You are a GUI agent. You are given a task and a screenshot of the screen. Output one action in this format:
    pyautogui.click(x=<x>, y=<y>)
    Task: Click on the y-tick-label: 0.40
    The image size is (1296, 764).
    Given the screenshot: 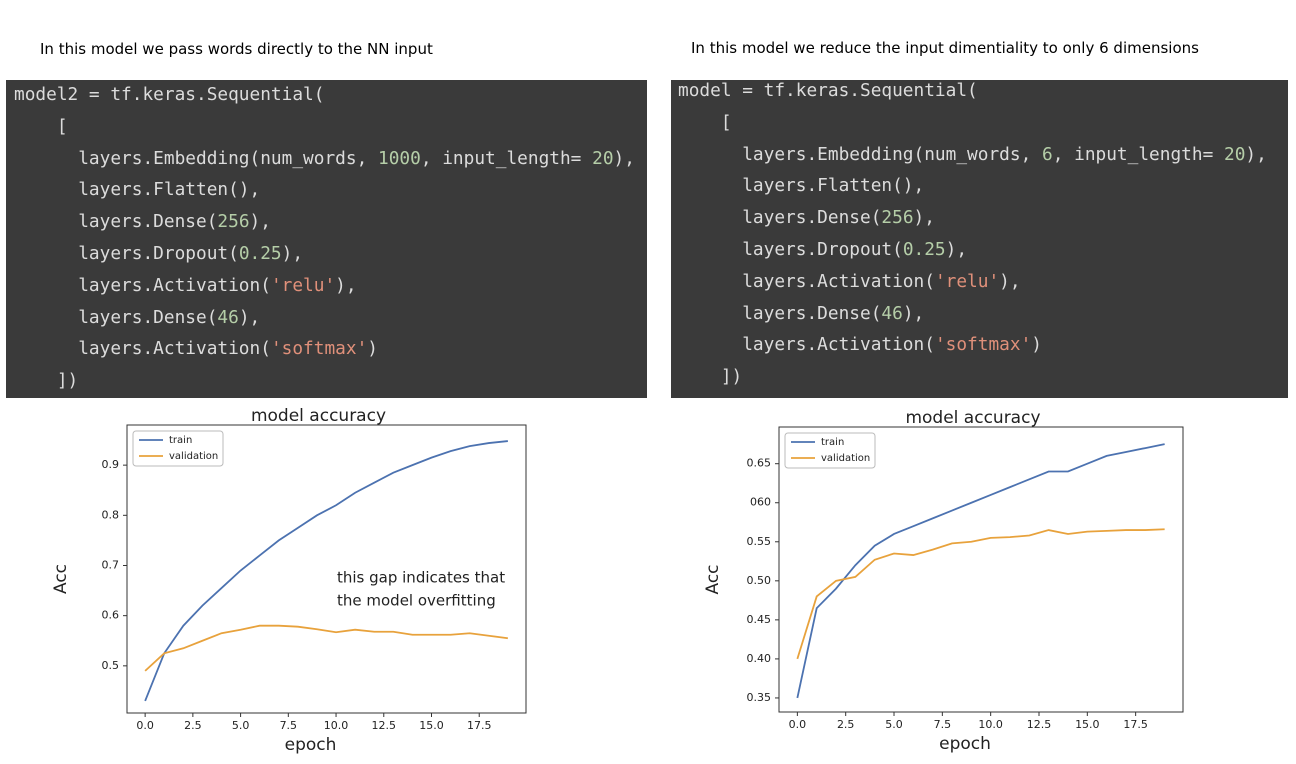 What is the action you would take?
    pyautogui.click(x=759, y=658)
    